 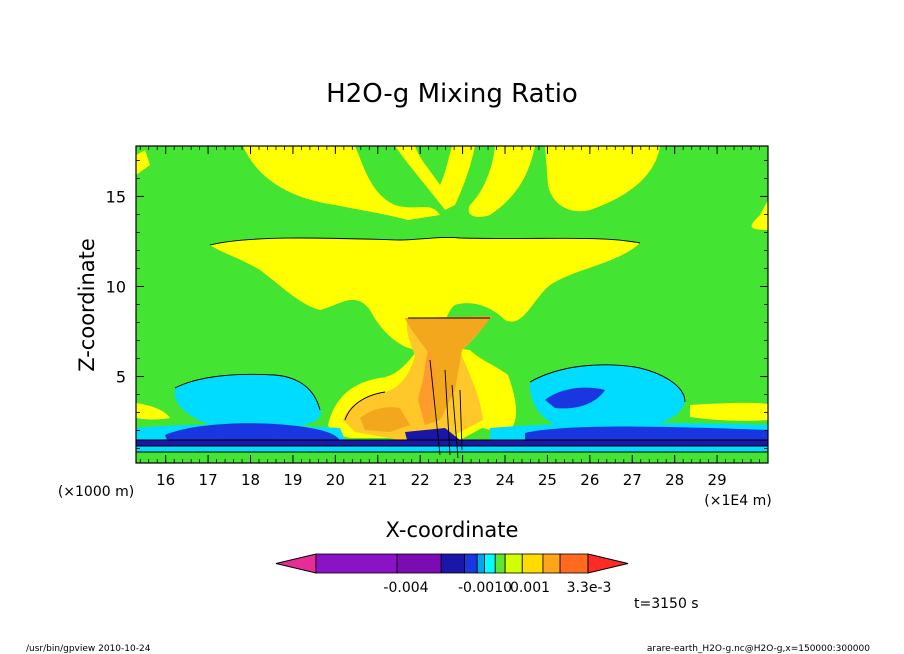 I want to click on orange-lower-region, so click(x=385, y=419).